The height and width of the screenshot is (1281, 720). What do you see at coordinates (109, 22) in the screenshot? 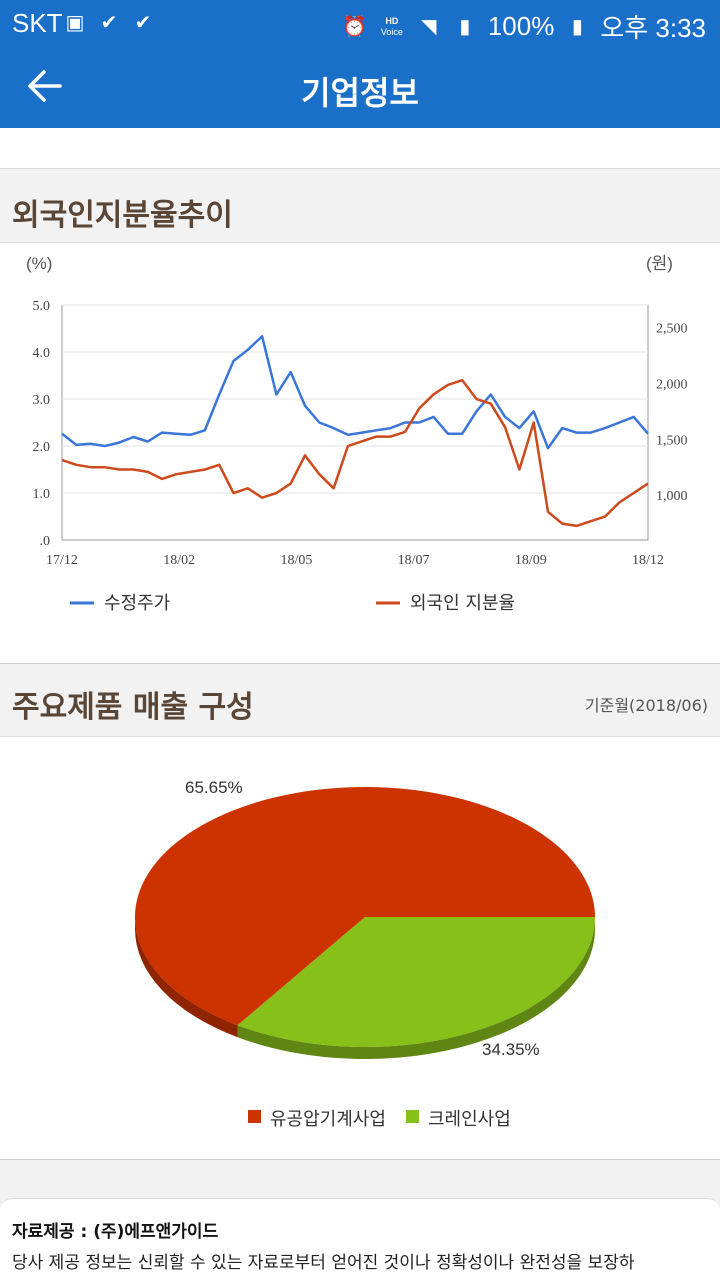
I see `vpn-key-icon: ✔` at bounding box center [109, 22].